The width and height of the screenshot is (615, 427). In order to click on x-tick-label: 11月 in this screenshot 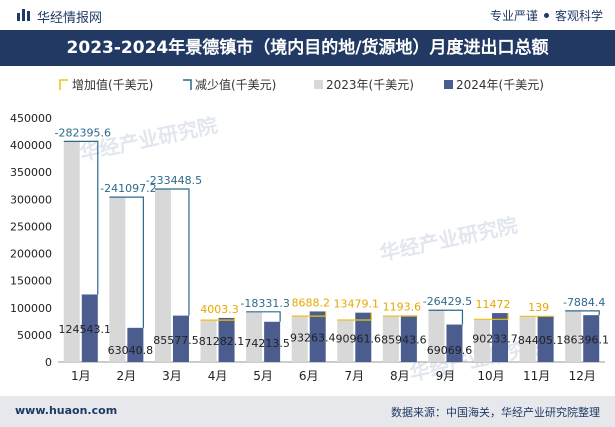, I will do `click(536, 376)`.